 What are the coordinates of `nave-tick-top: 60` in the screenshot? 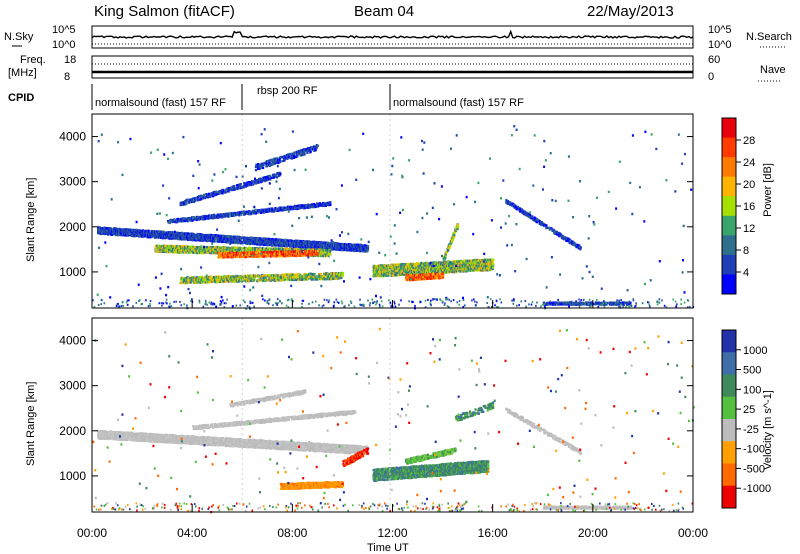 It's located at (714, 60).